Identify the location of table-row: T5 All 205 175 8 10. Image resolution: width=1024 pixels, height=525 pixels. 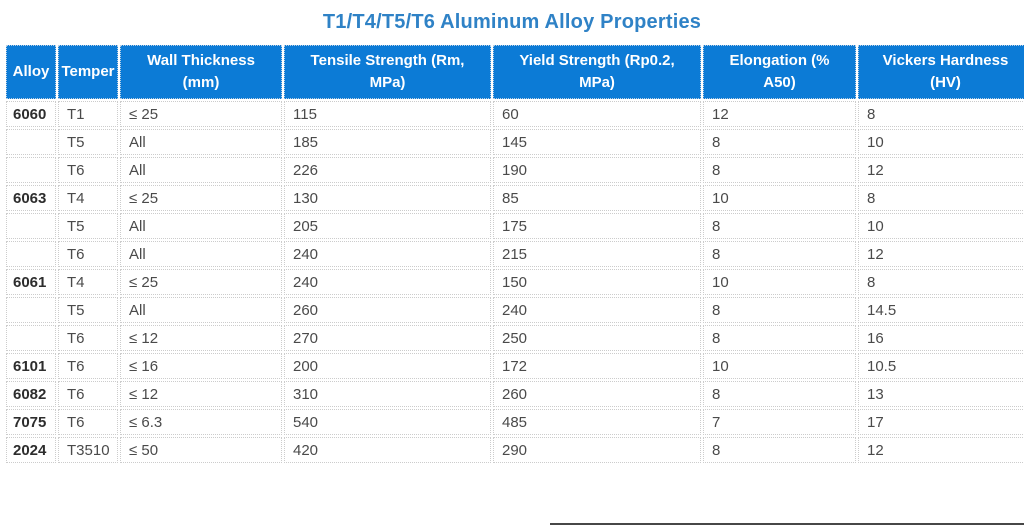
(515, 226).